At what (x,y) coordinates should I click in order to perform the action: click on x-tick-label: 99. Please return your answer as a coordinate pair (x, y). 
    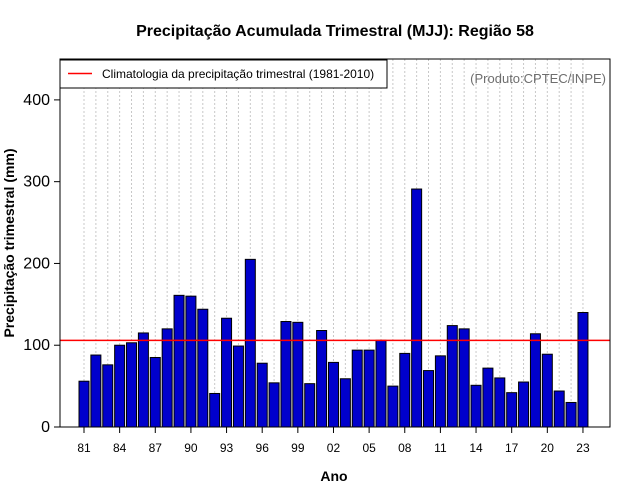
    Looking at the image, I should click on (298, 448).